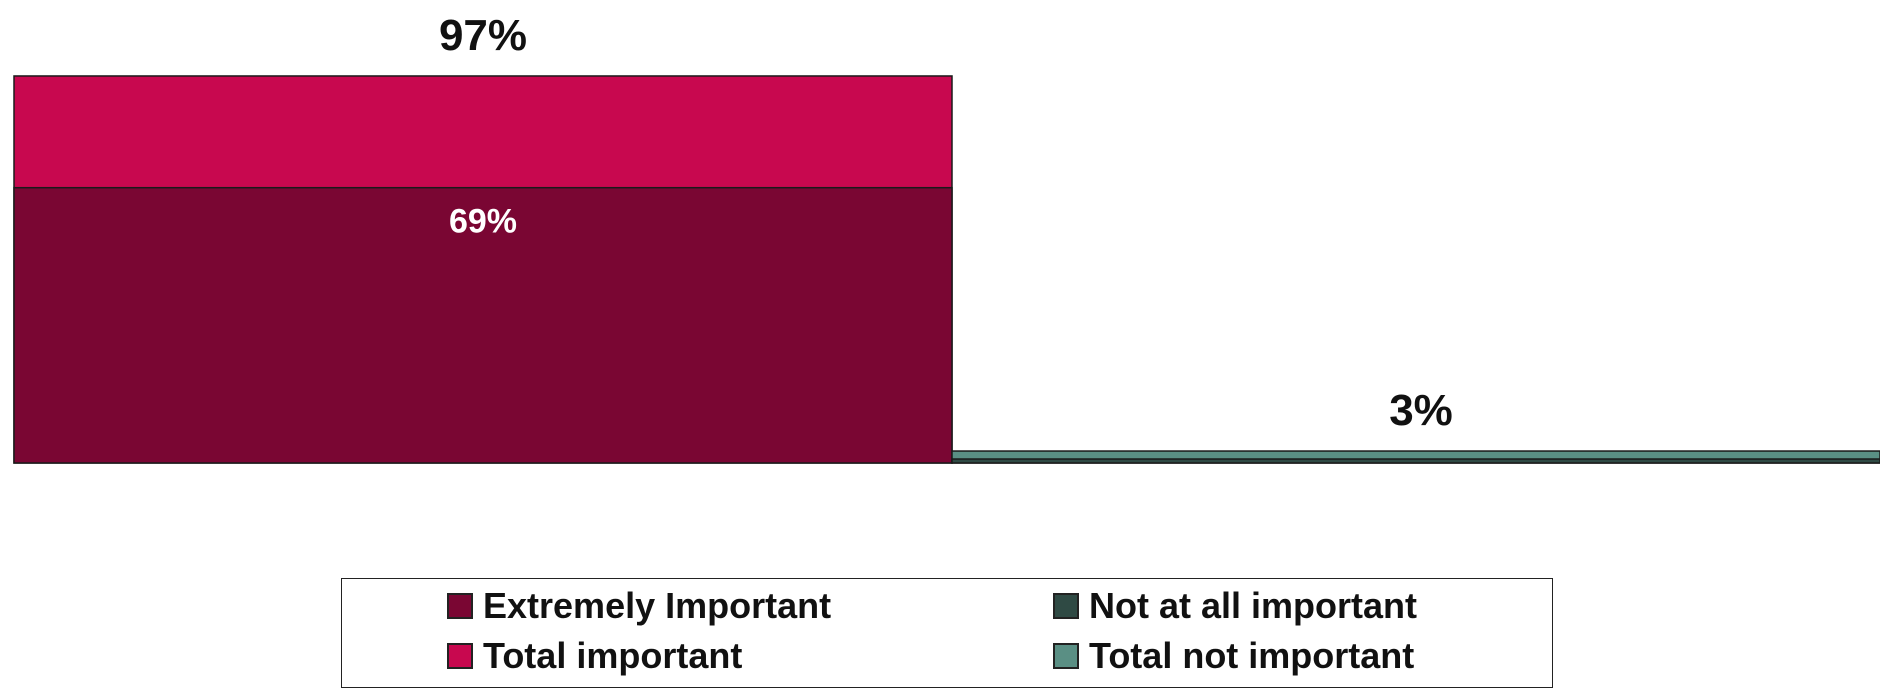 This screenshot has width=1880, height=688. Describe the element at coordinates (483, 222) in the screenshot. I see `data-label-extremely-important: 69%` at that location.